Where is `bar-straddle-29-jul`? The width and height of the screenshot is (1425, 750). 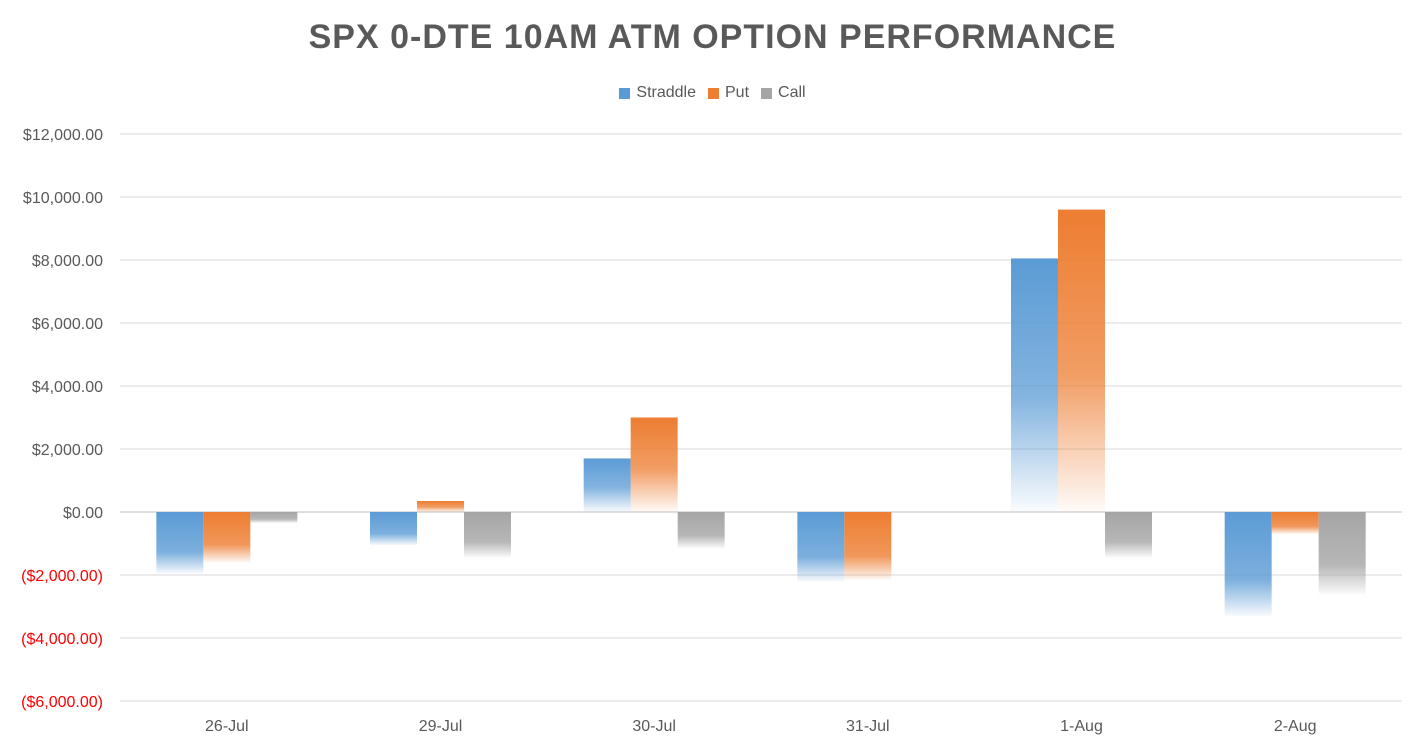 bar-straddle-29-jul is located at coordinates (393, 529).